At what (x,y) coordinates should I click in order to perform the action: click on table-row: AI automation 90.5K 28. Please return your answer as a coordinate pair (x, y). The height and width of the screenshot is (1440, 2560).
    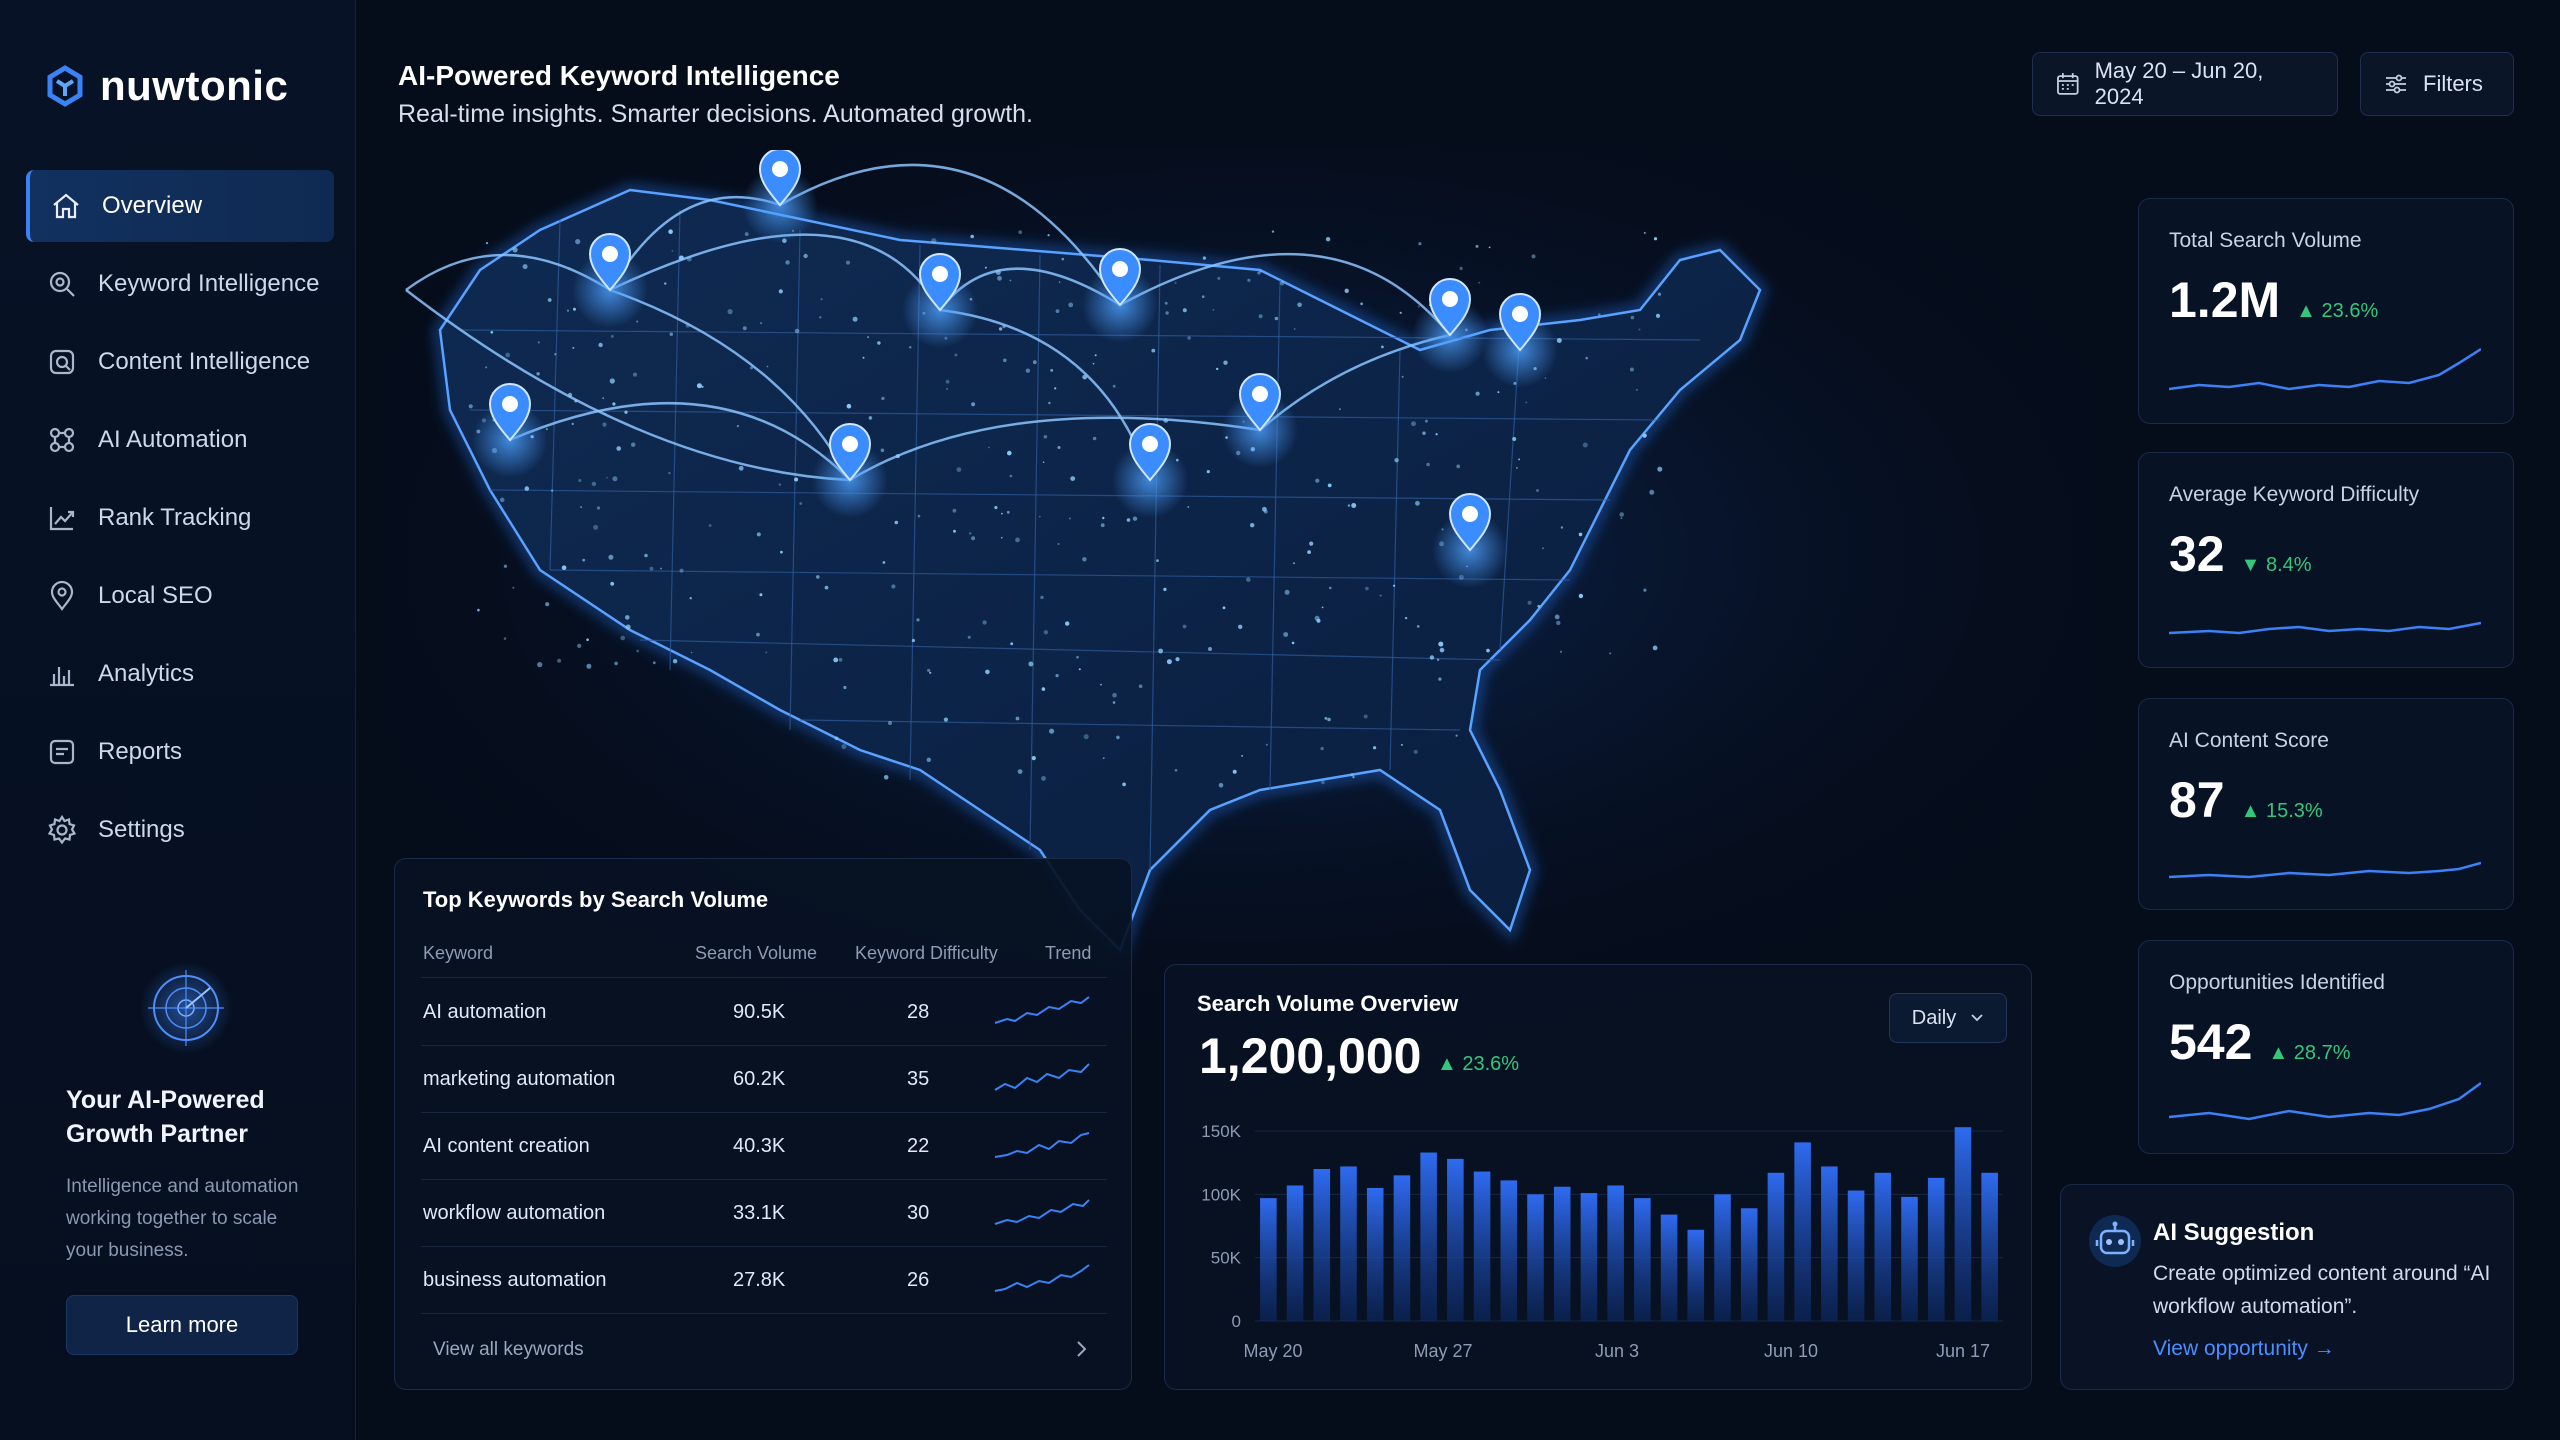
    Looking at the image, I should click on (764, 1012).